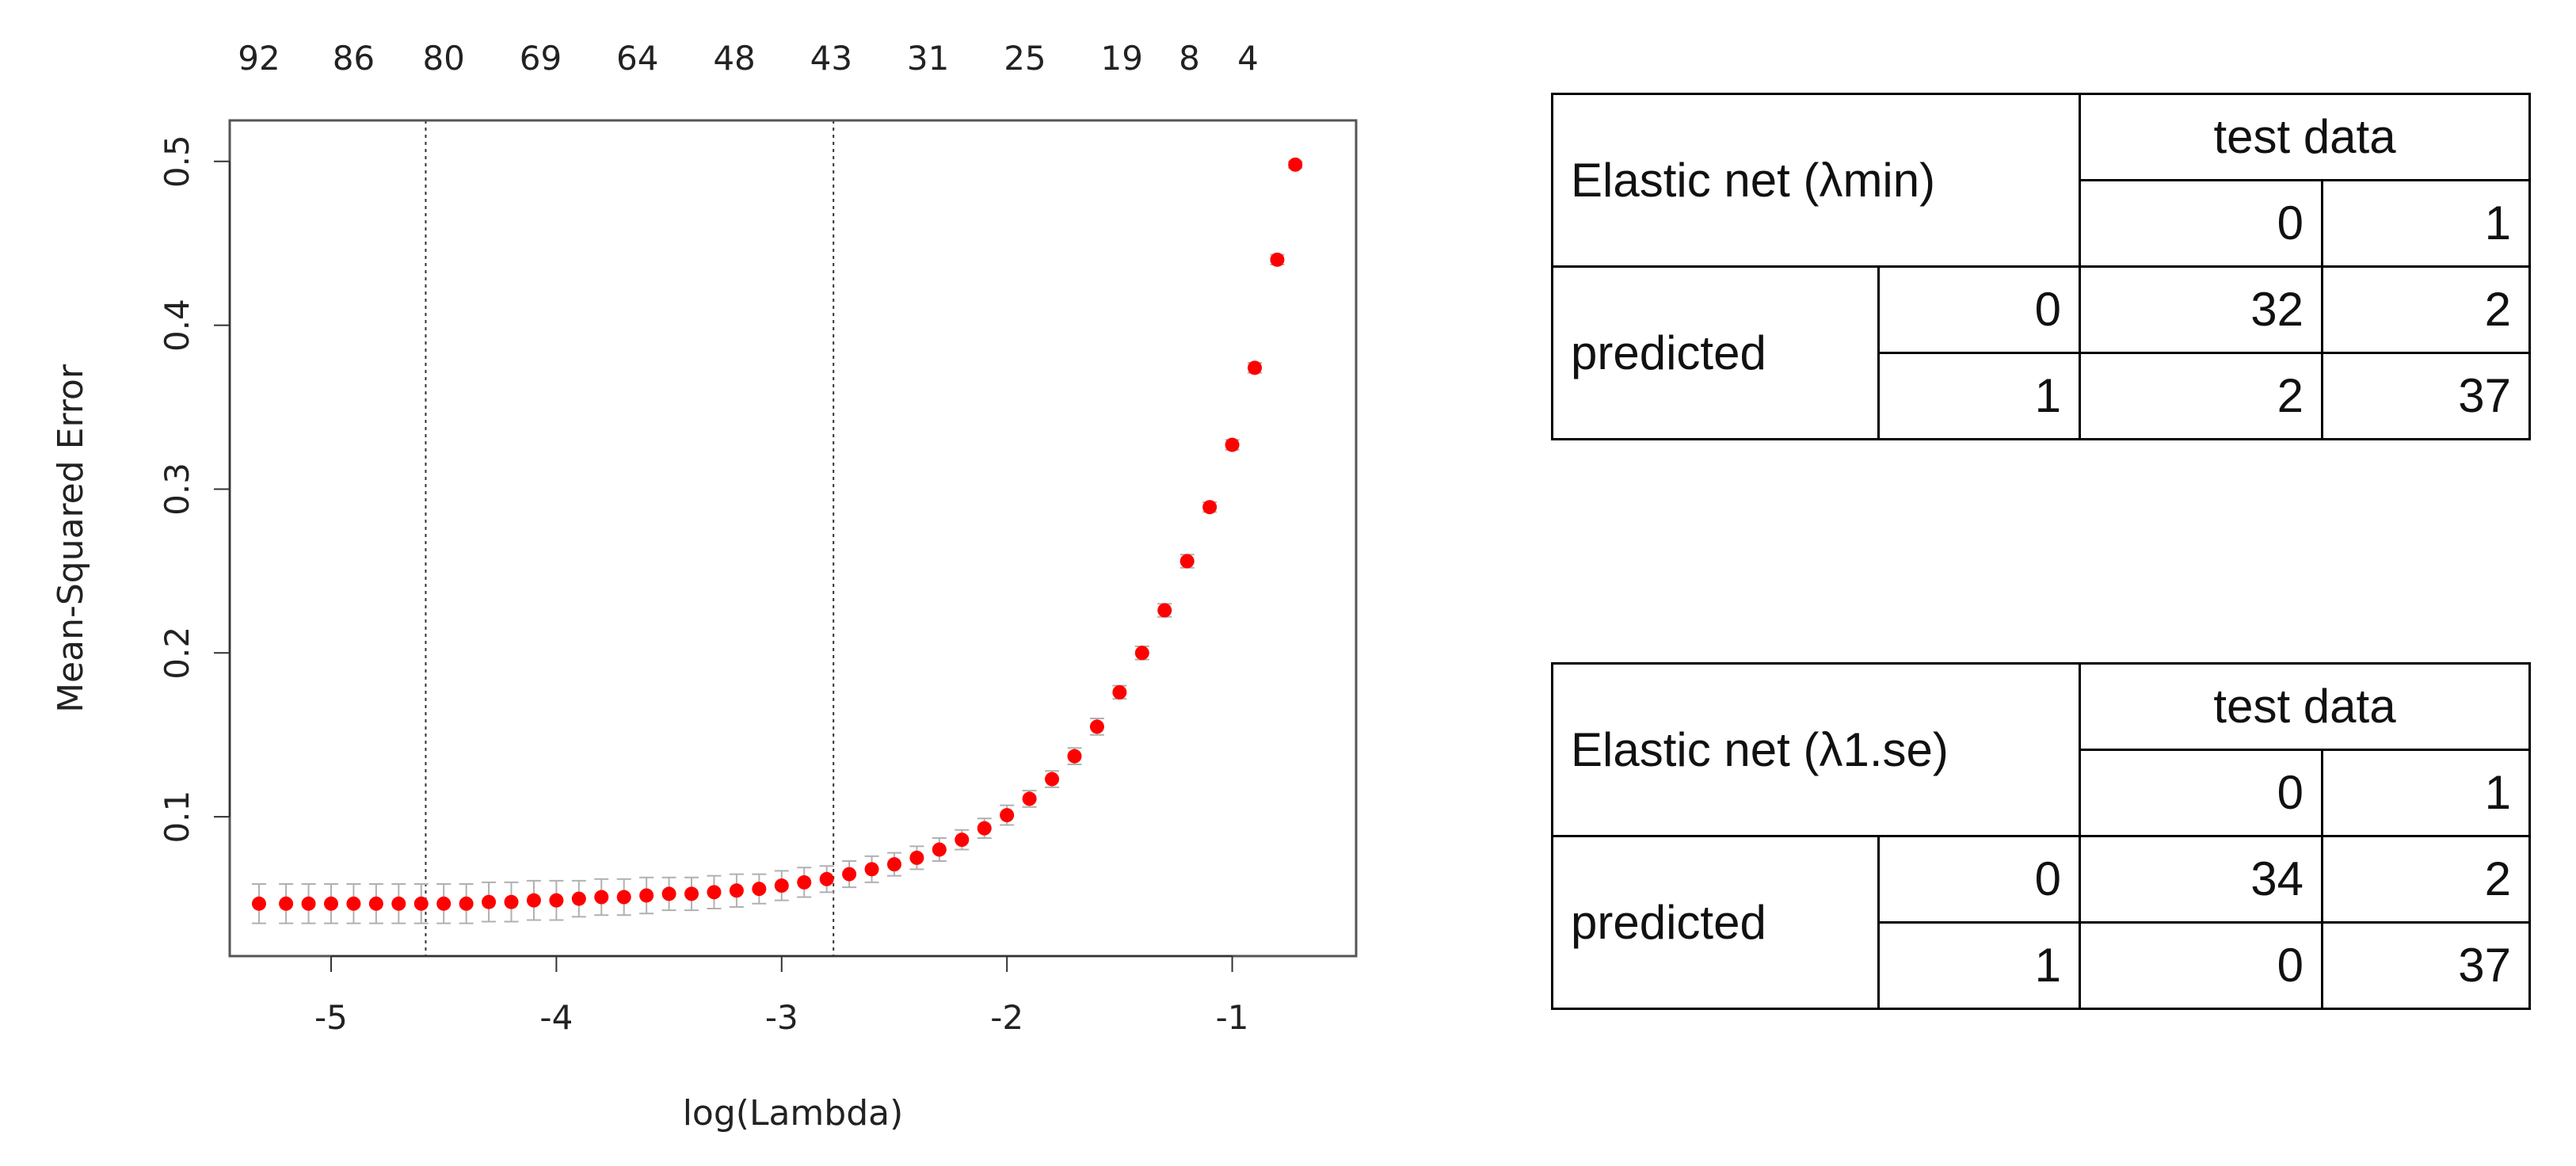 The width and height of the screenshot is (2576, 1166). I want to click on table-cell: 34, so click(2201, 880).